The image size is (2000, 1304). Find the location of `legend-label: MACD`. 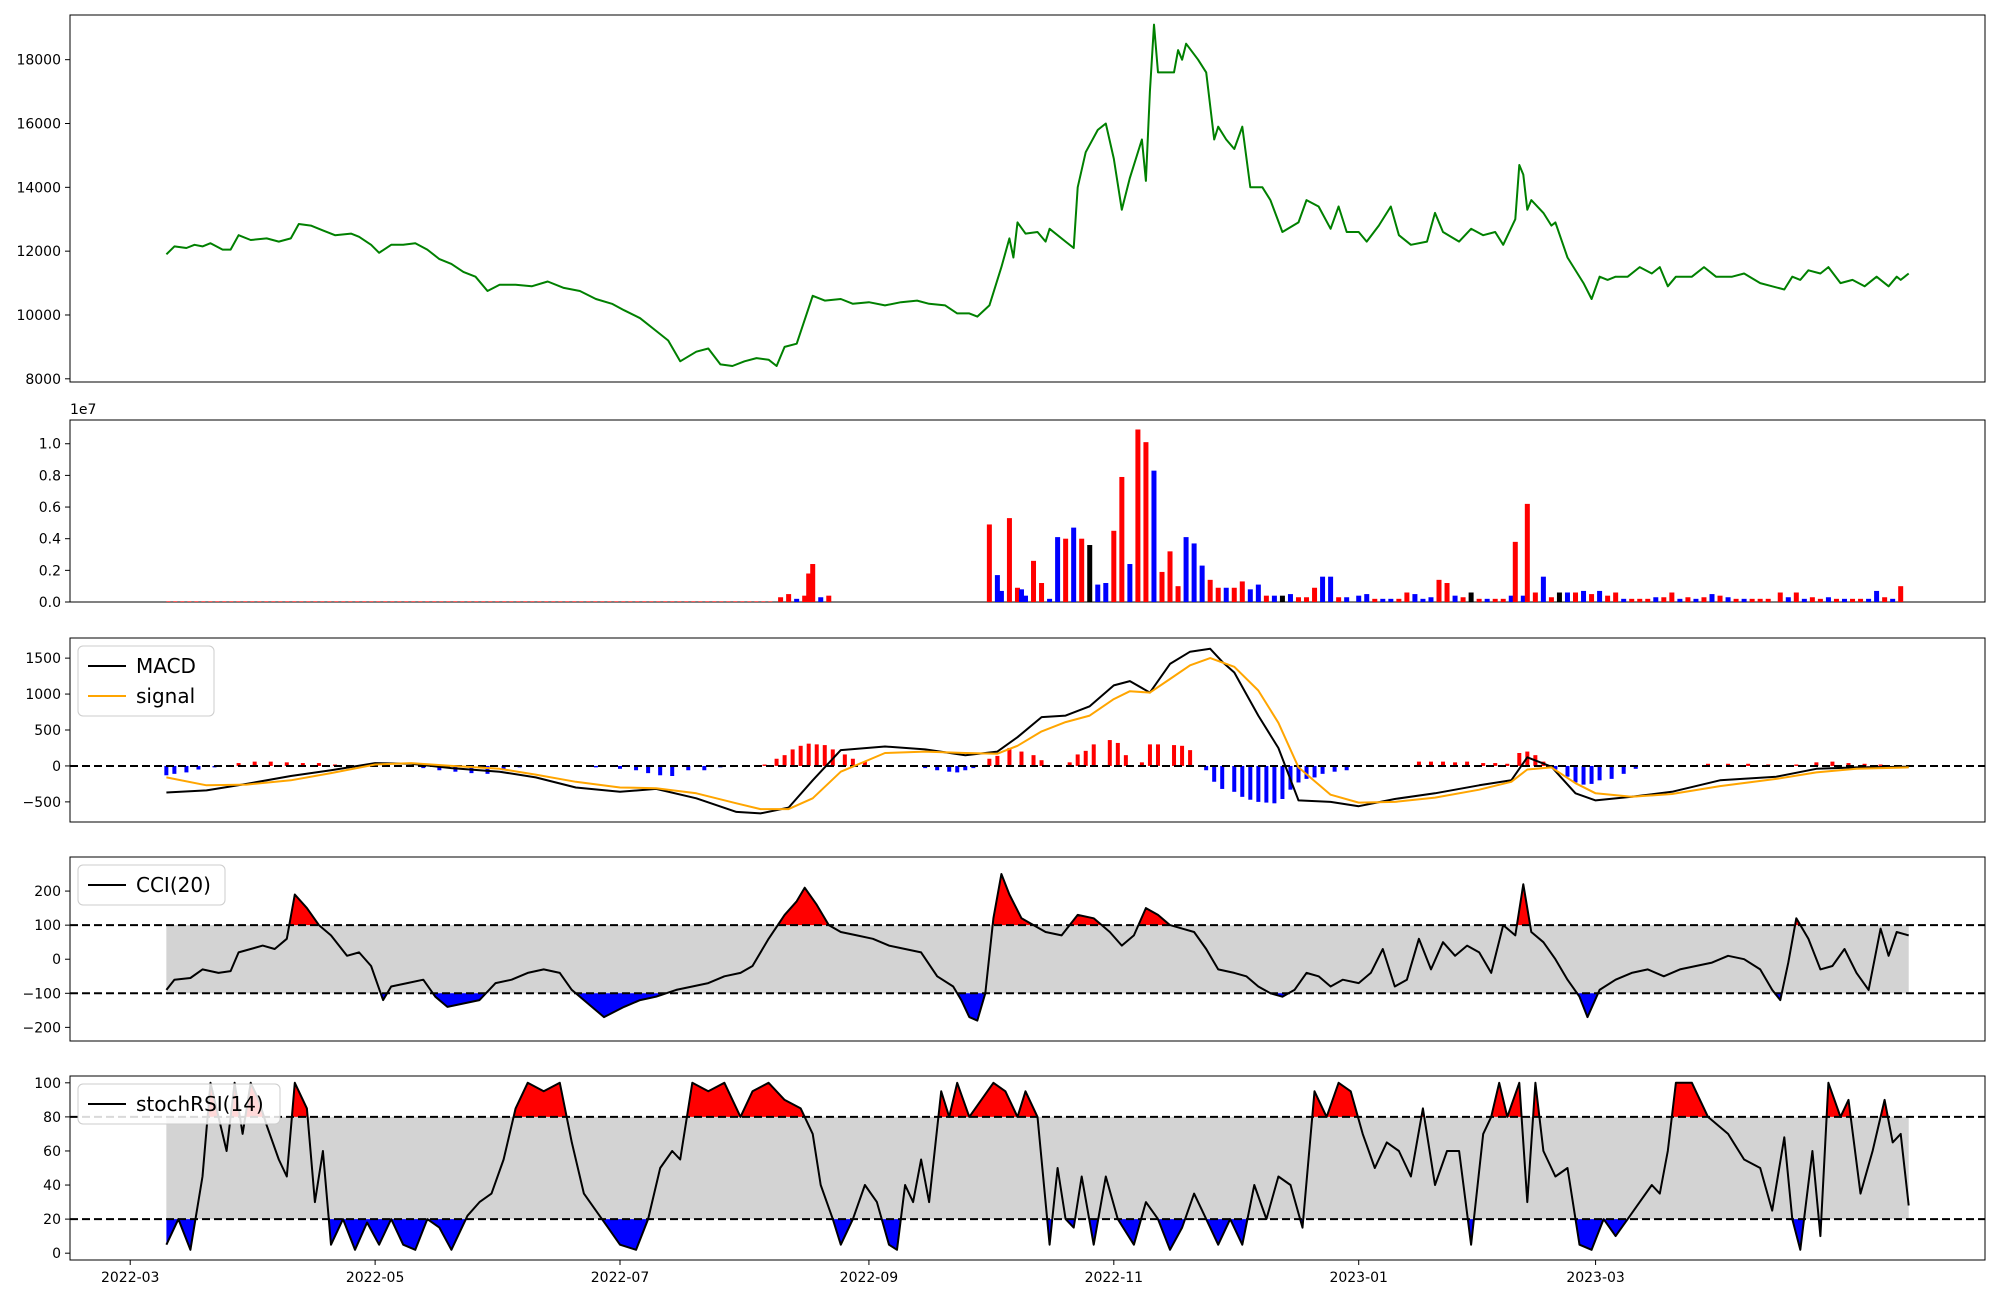

legend-label: MACD is located at coordinates (166, 666).